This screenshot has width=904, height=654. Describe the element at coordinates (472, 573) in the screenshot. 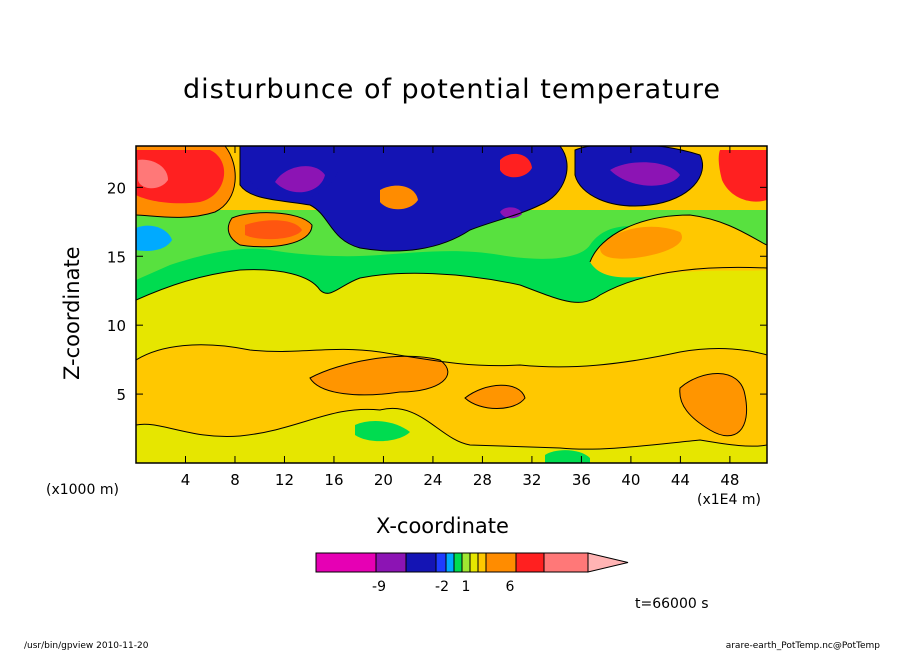

I see `colorbar: -9 -2 1 6` at that location.